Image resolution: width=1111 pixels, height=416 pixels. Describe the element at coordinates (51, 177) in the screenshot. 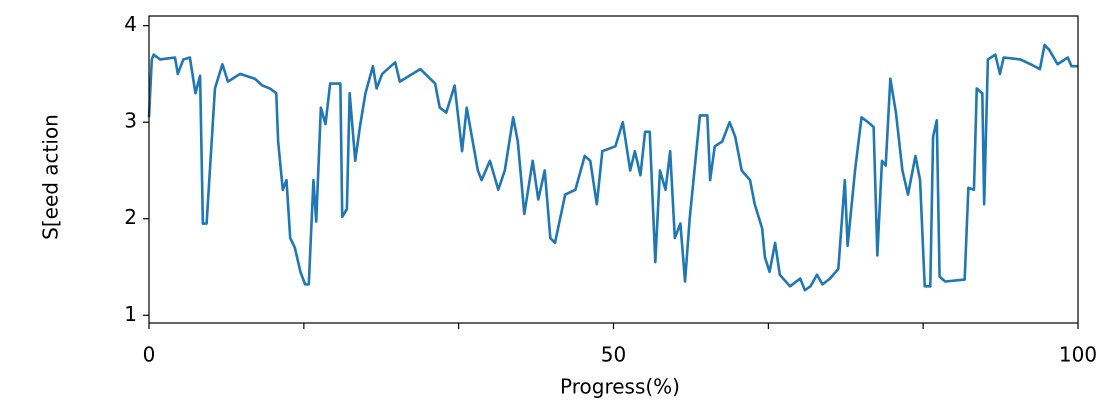

I see `y-axis-label: S[eed action` at that location.